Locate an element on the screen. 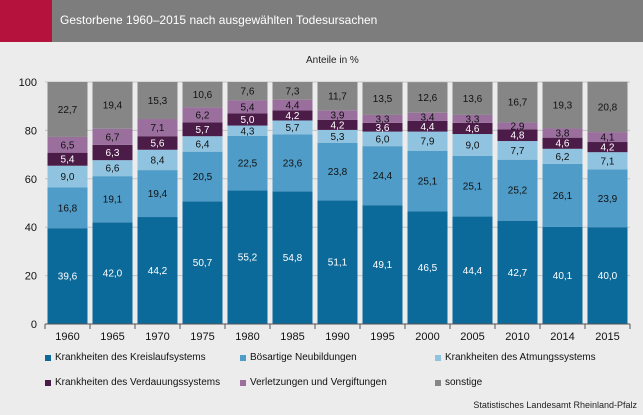 This screenshot has height=415, width=643. data-label: 4,8 is located at coordinates (518, 136).